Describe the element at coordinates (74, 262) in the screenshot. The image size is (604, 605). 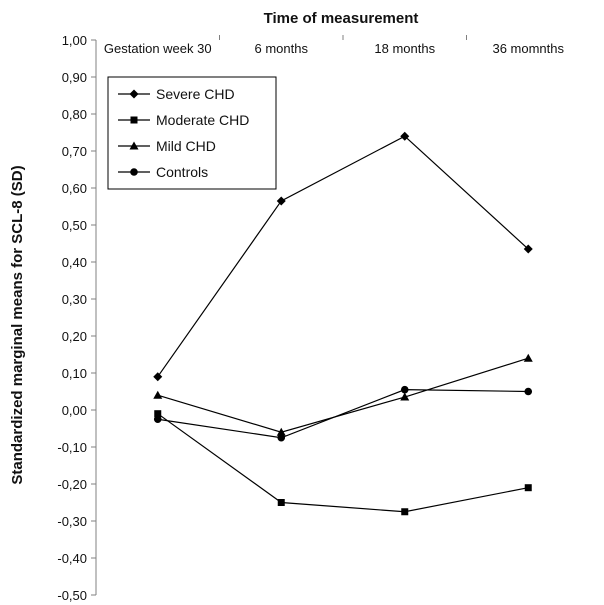
I see `y-tick-label: 0,40` at that location.